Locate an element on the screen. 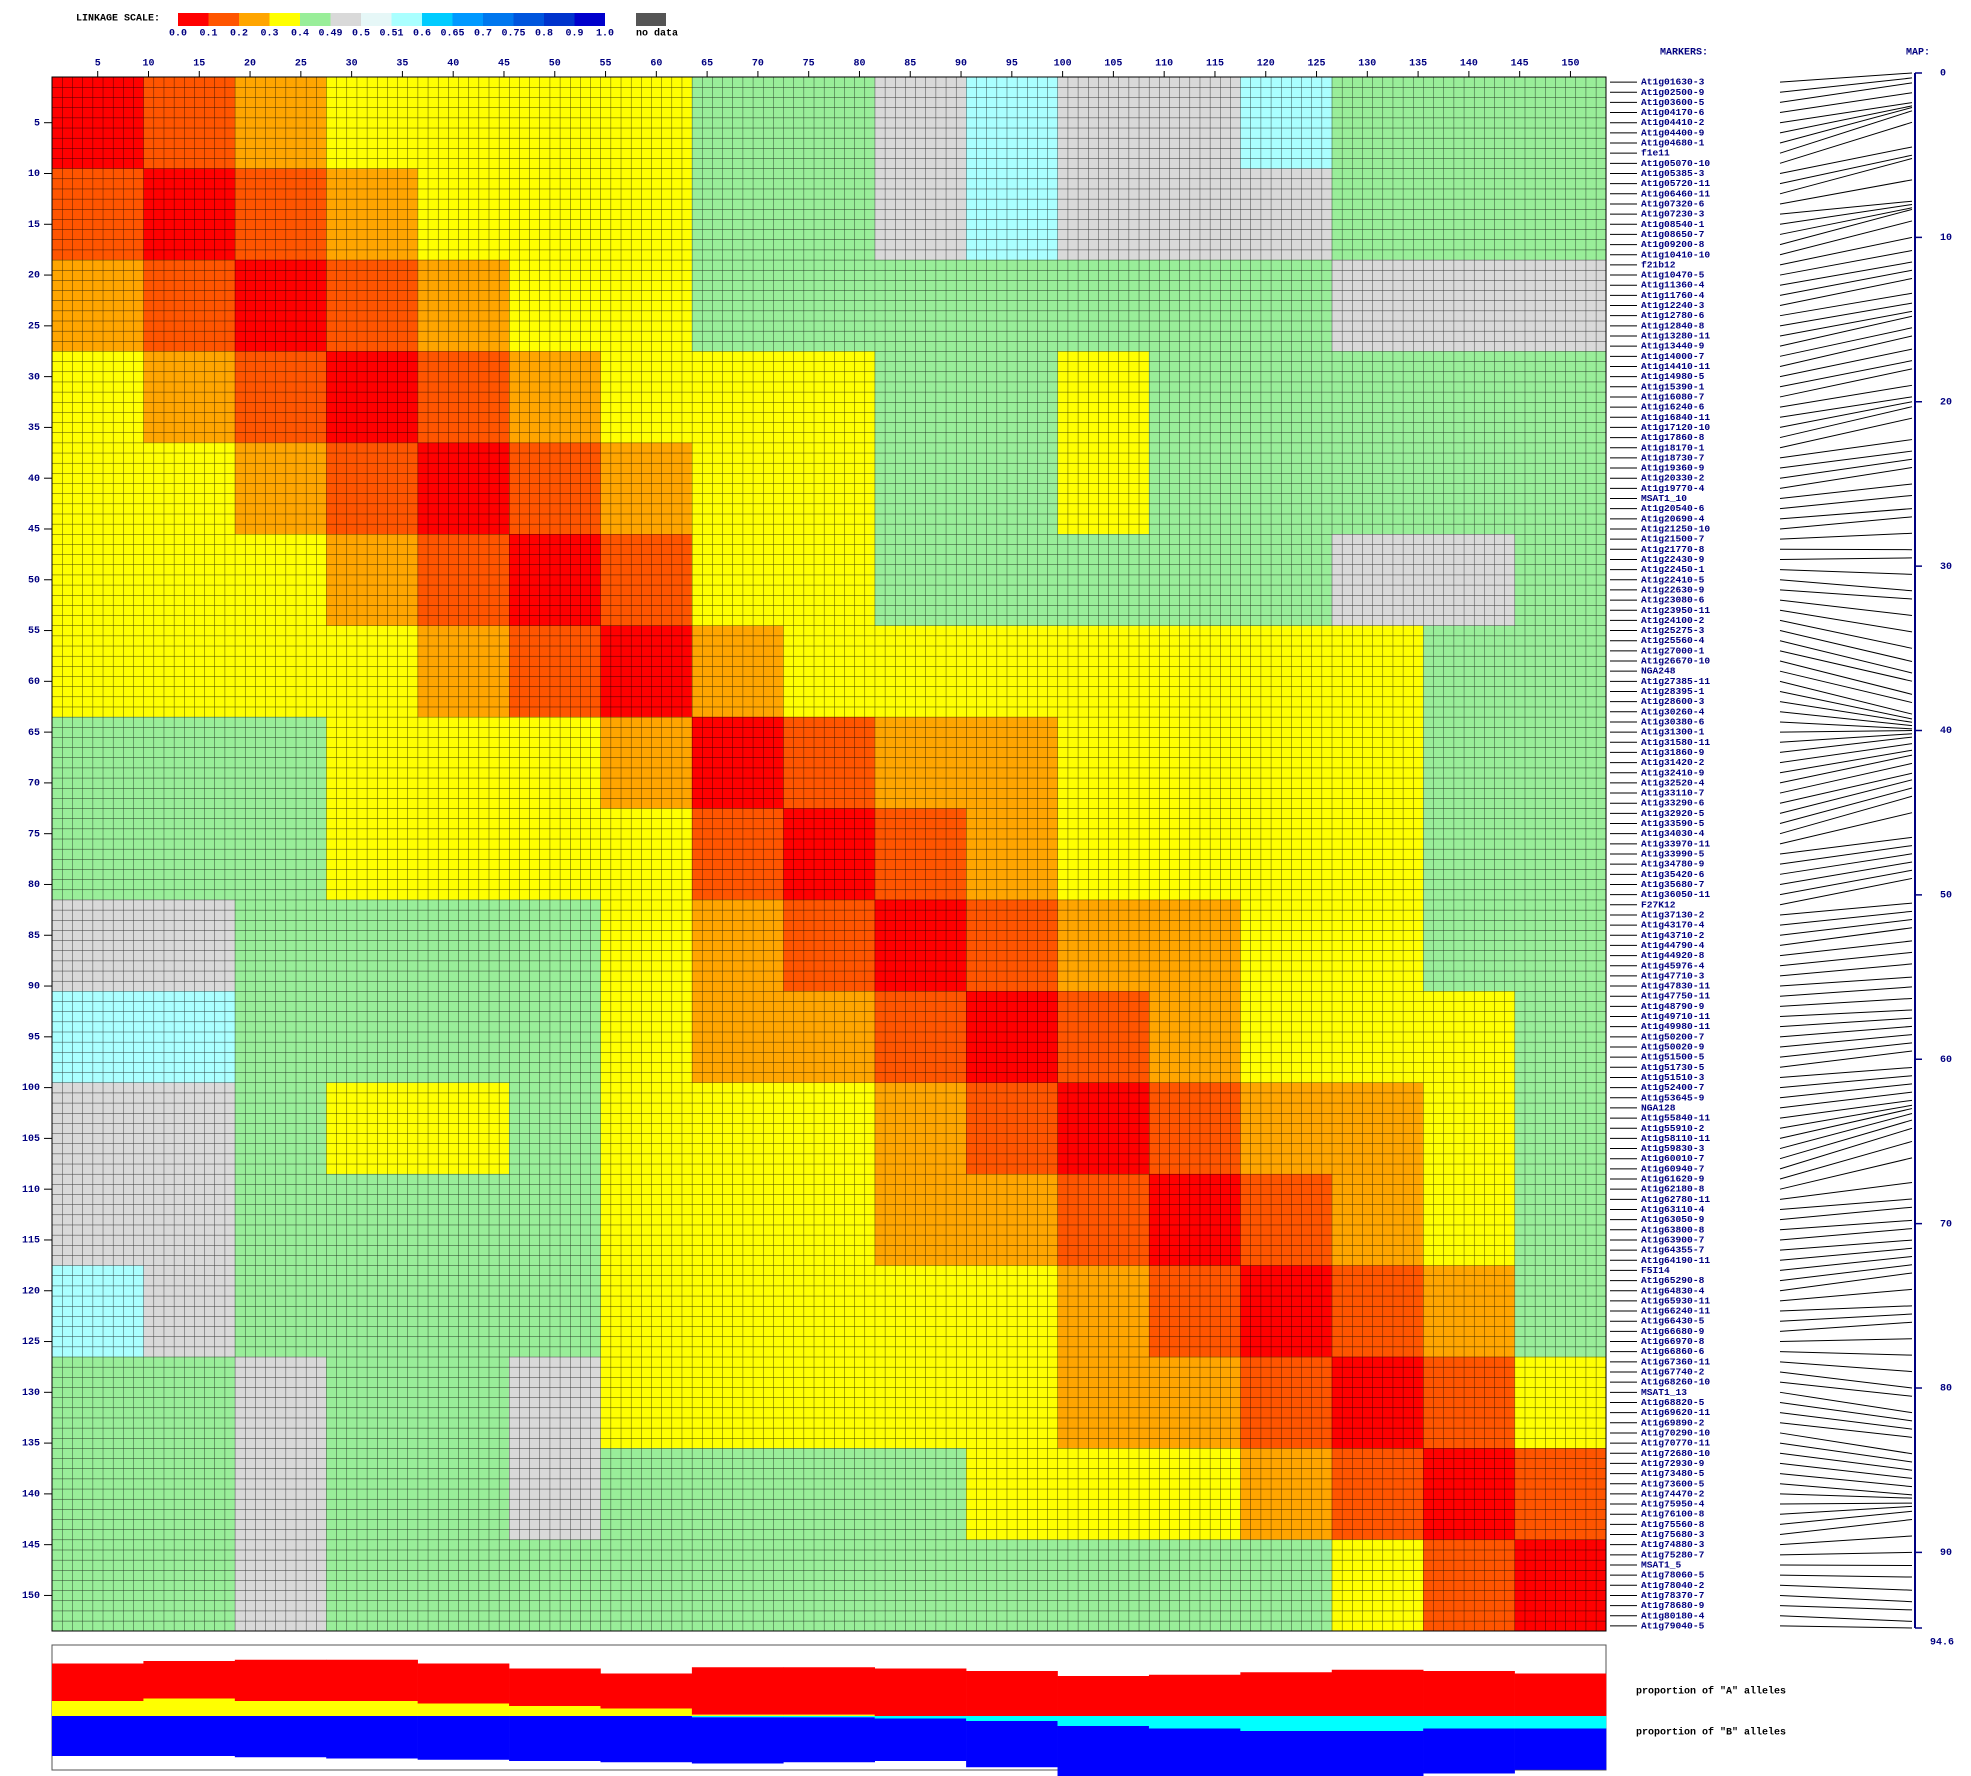 The width and height of the screenshot is (1971, 1776). marker-label: At1g08650-7 is located at coordinates (1673, 234).